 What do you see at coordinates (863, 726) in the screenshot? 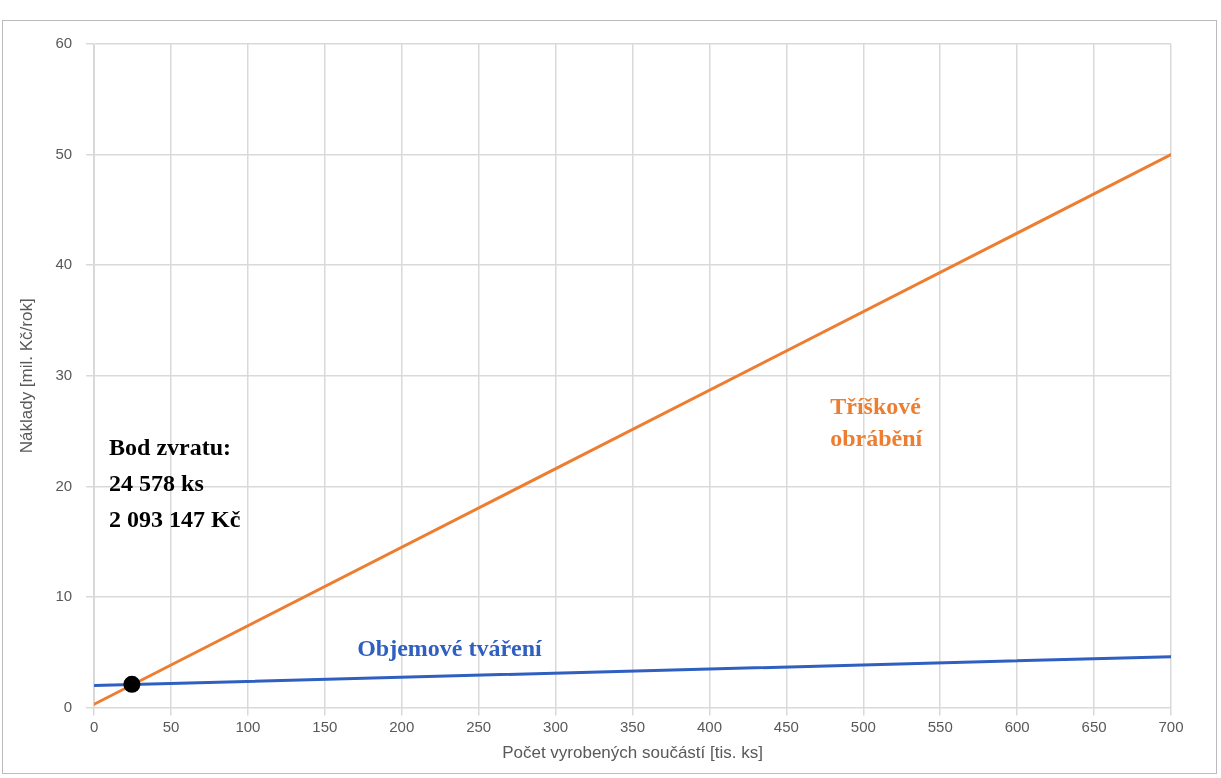
I see `x-tick-label: 500` at bounding box center [863, 726].